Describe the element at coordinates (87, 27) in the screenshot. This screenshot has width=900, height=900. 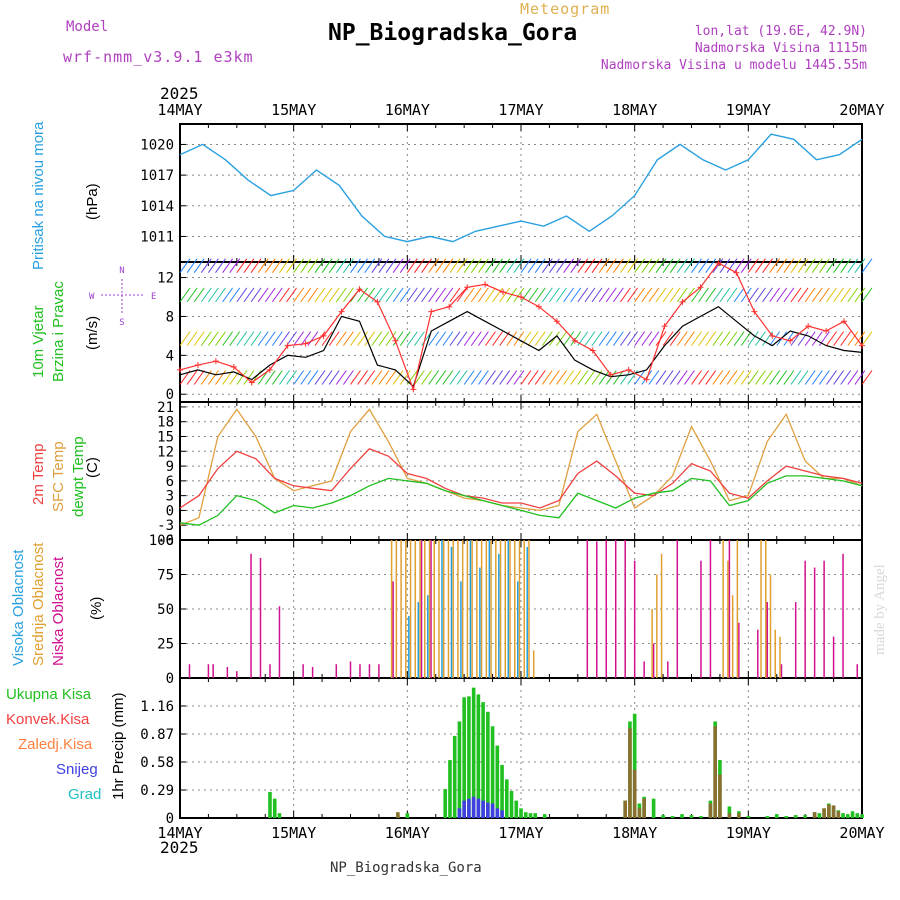
I see `model-label: Model` at that location.